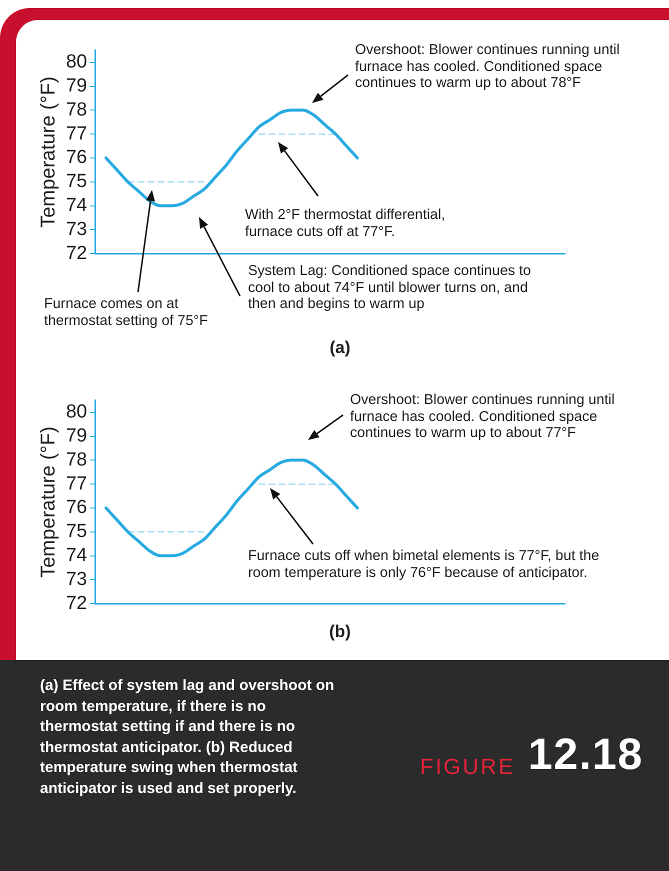 This screenshot has width=669, height=871. I want to click on text: (a) Effect of system lag and overshoot on room temperature, if there is no thermostat setting if and there is no thermostat anticipator. (b) Reduced temperature swing when thermostat anticipator is used and set properly., so click(188, 737).